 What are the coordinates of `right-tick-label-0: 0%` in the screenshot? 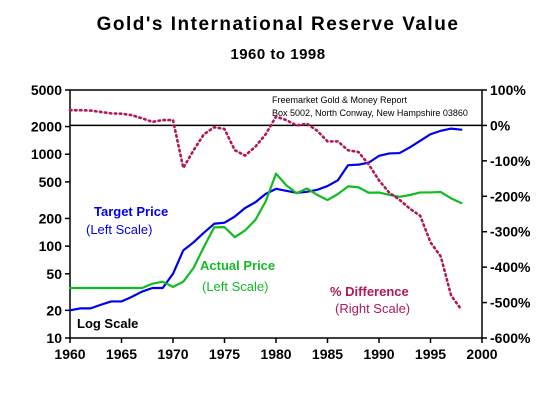 It's located at (500, 125).